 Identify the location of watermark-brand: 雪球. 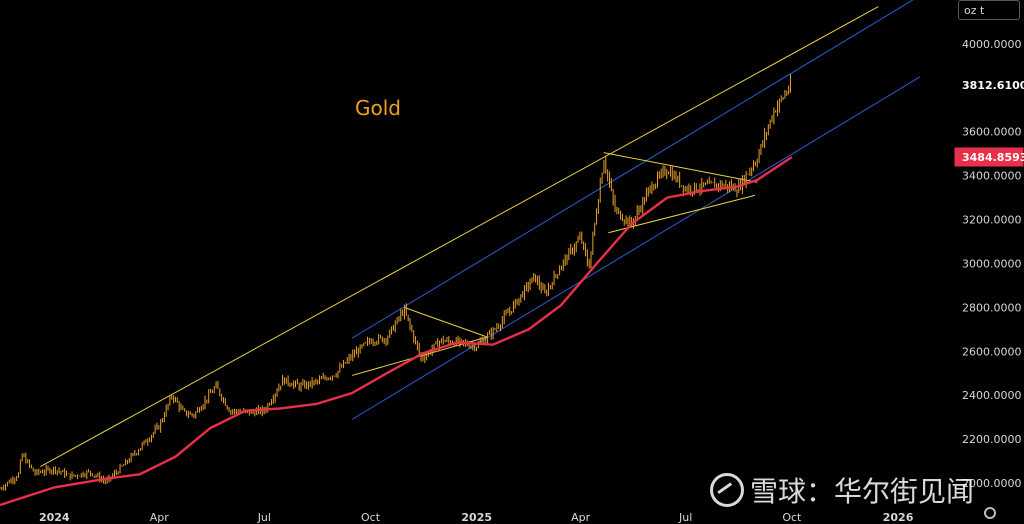
(778, 491).